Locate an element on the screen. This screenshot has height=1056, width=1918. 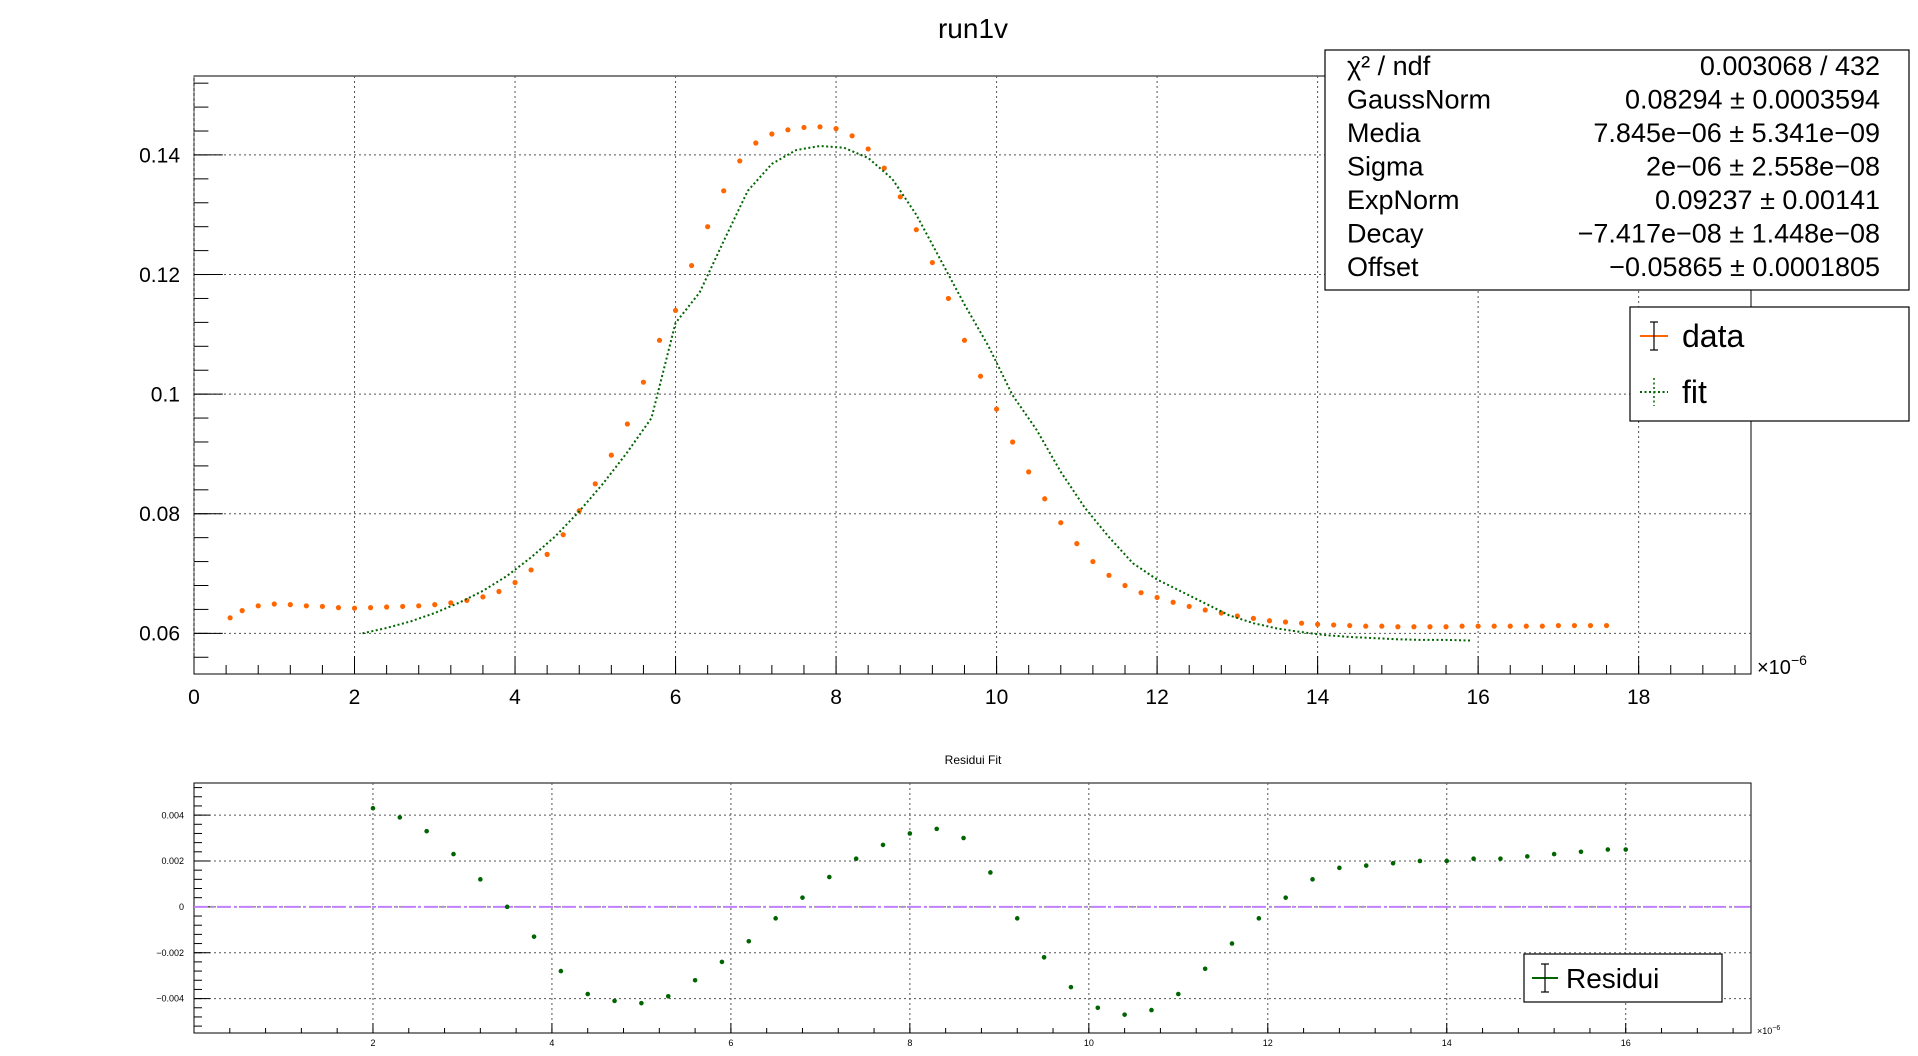
residual-legend-entries: Residui is located at coordinates (1595, 978).